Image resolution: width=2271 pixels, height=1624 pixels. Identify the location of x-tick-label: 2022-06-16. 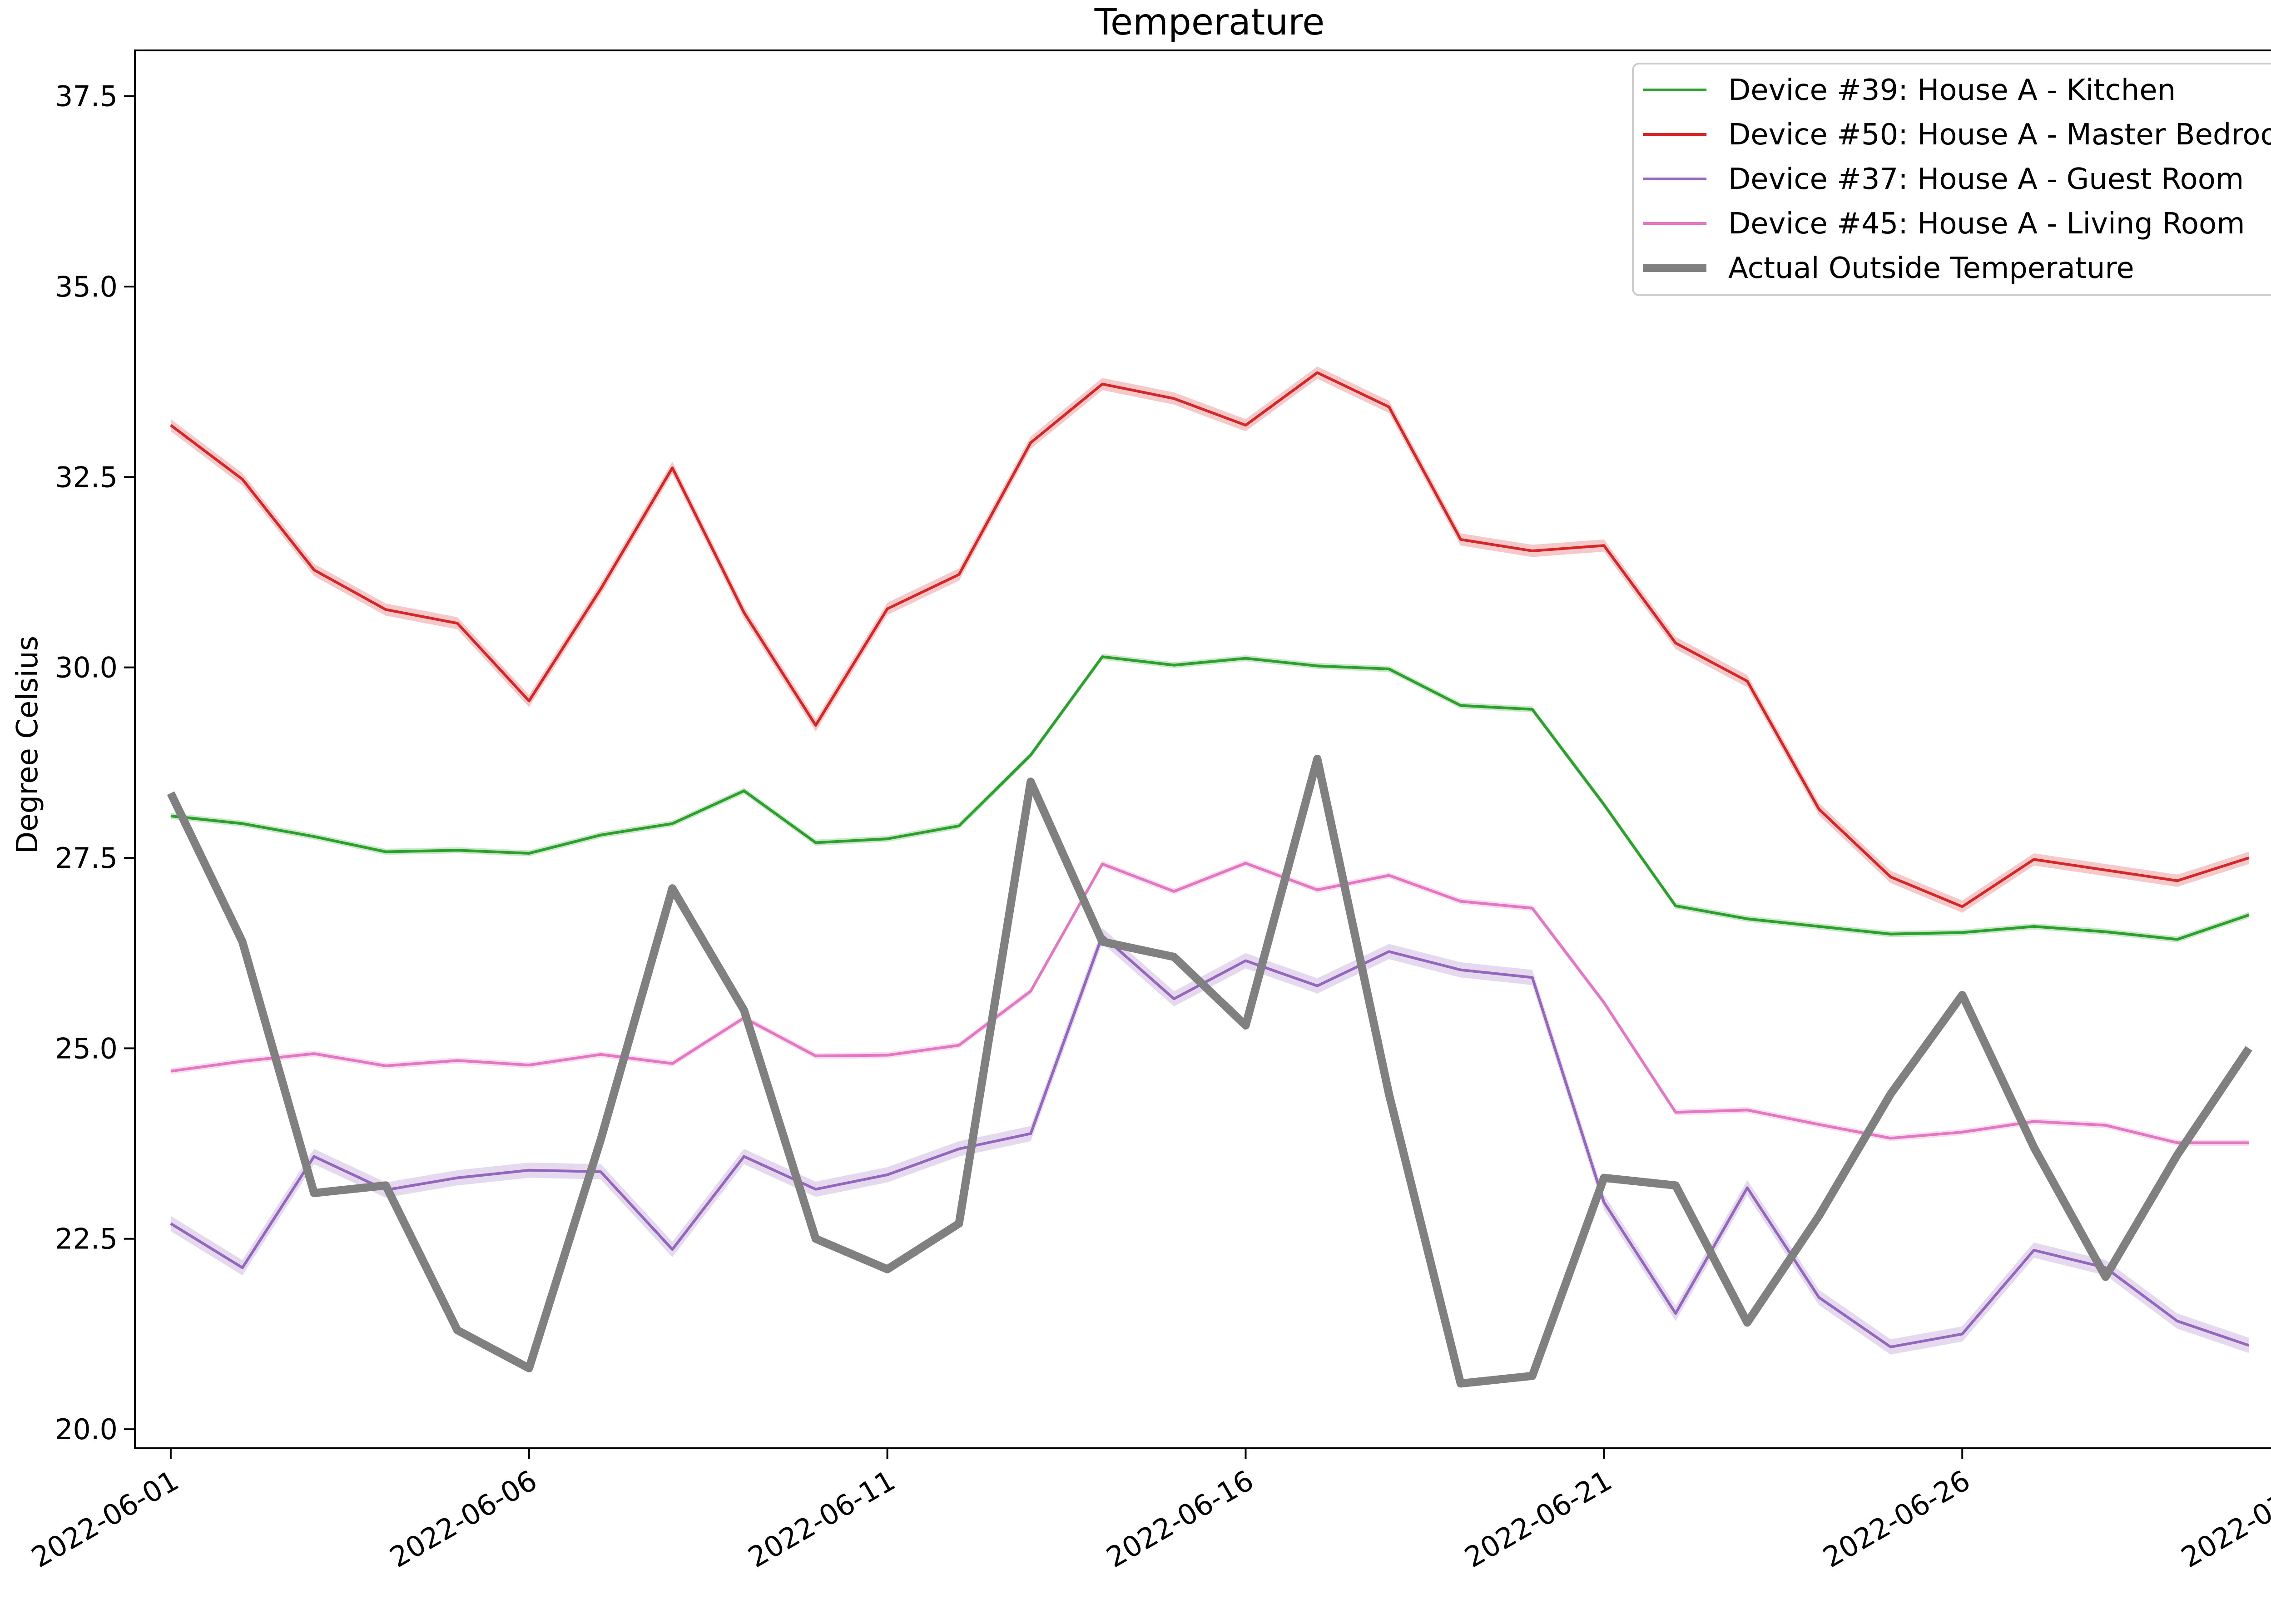
(1180, 1519).